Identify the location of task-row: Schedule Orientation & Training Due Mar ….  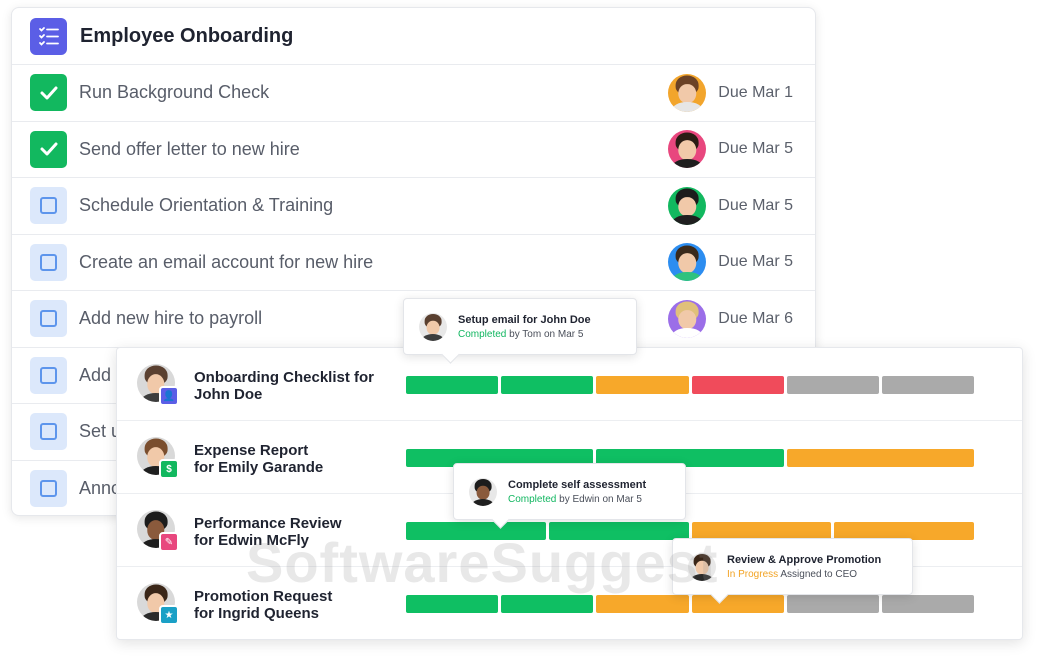
(413, 206).